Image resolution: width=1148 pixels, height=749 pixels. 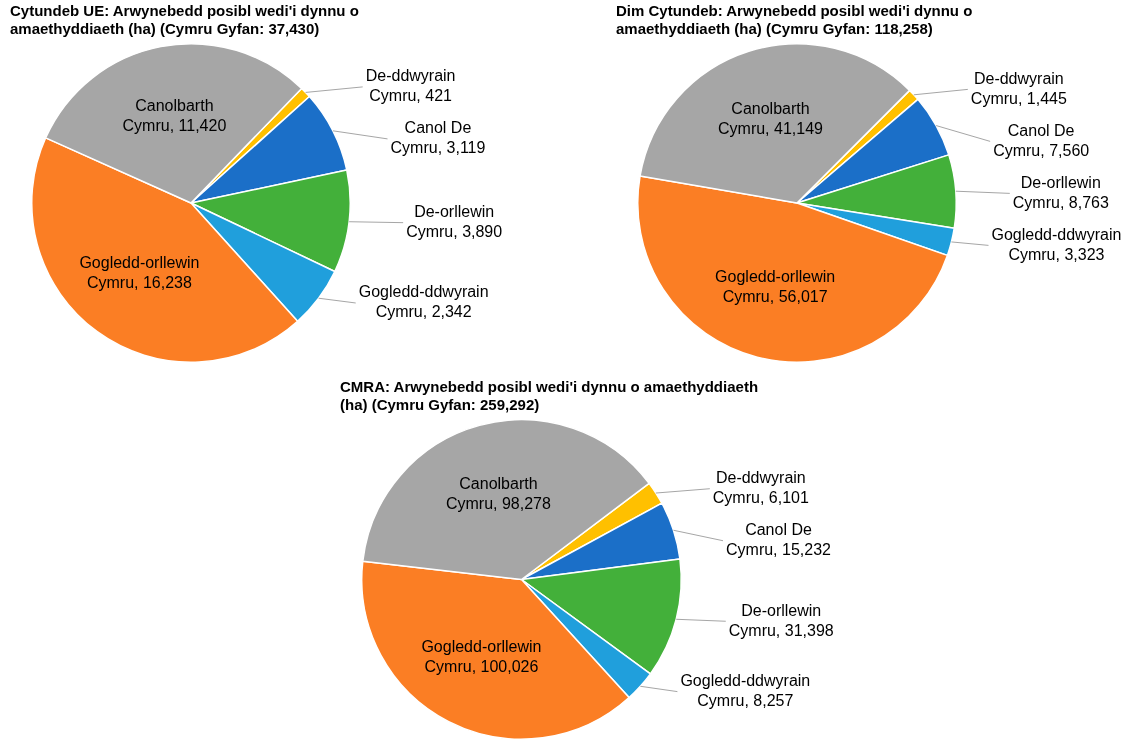 What do you see at coordinates (781, 620) in the screenshot?
I see `slice-label: De-orllewin Cymru, 31,398` at bounding box center [781, 620].